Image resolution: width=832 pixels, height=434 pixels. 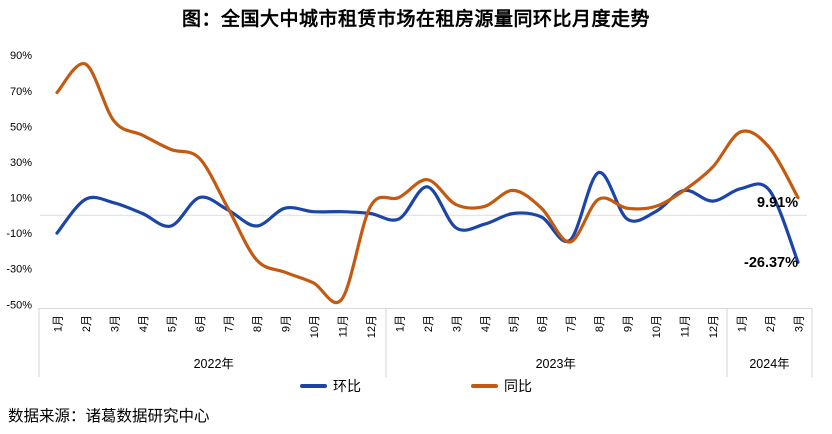 I want to click on y-tick-label: 10%, so click(x=21, y=199).